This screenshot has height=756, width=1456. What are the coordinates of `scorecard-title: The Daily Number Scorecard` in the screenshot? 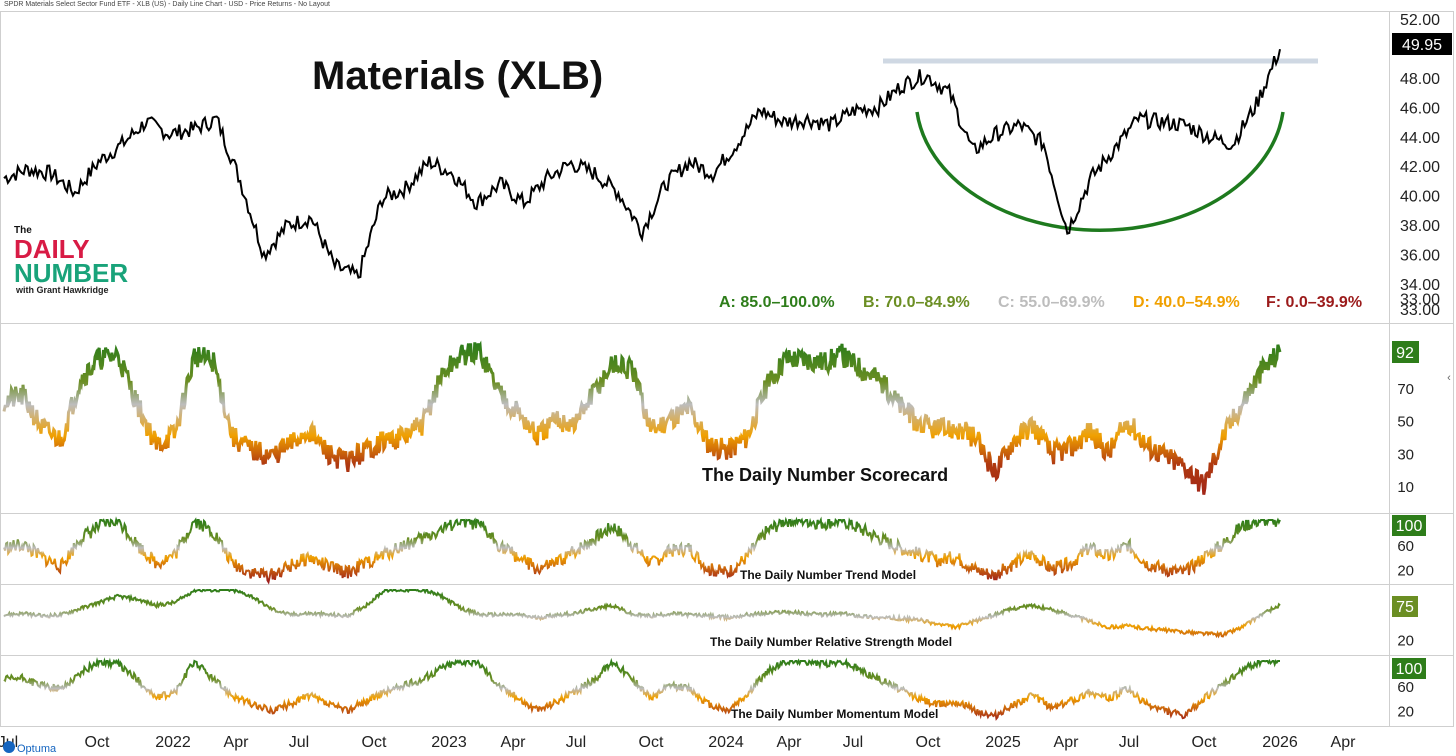 It's located at (825, 475).